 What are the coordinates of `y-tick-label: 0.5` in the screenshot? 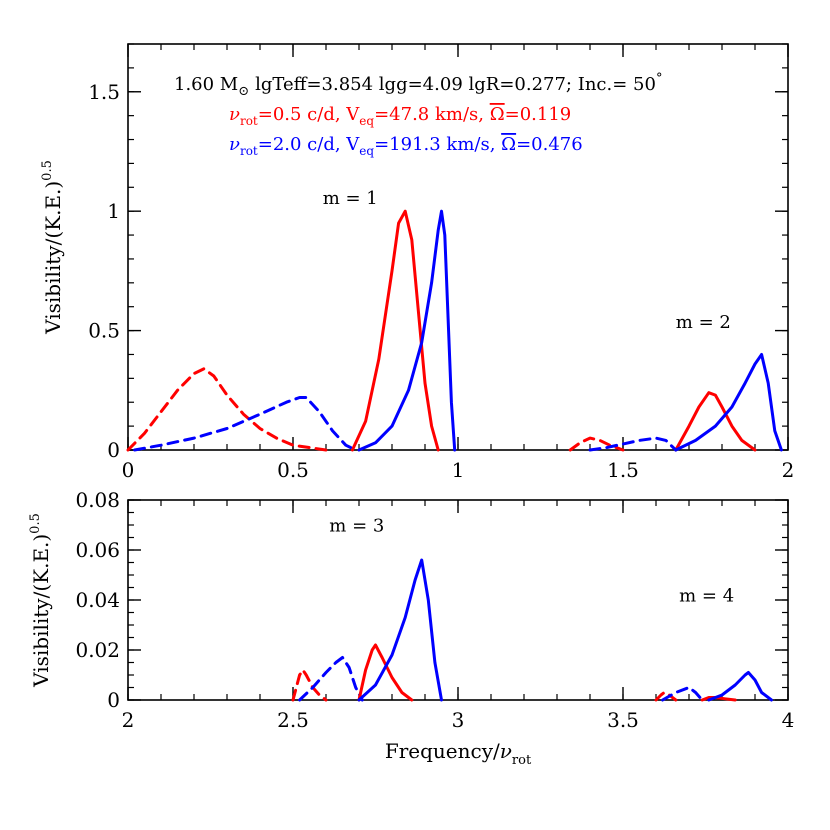 It's located at (104, 331).